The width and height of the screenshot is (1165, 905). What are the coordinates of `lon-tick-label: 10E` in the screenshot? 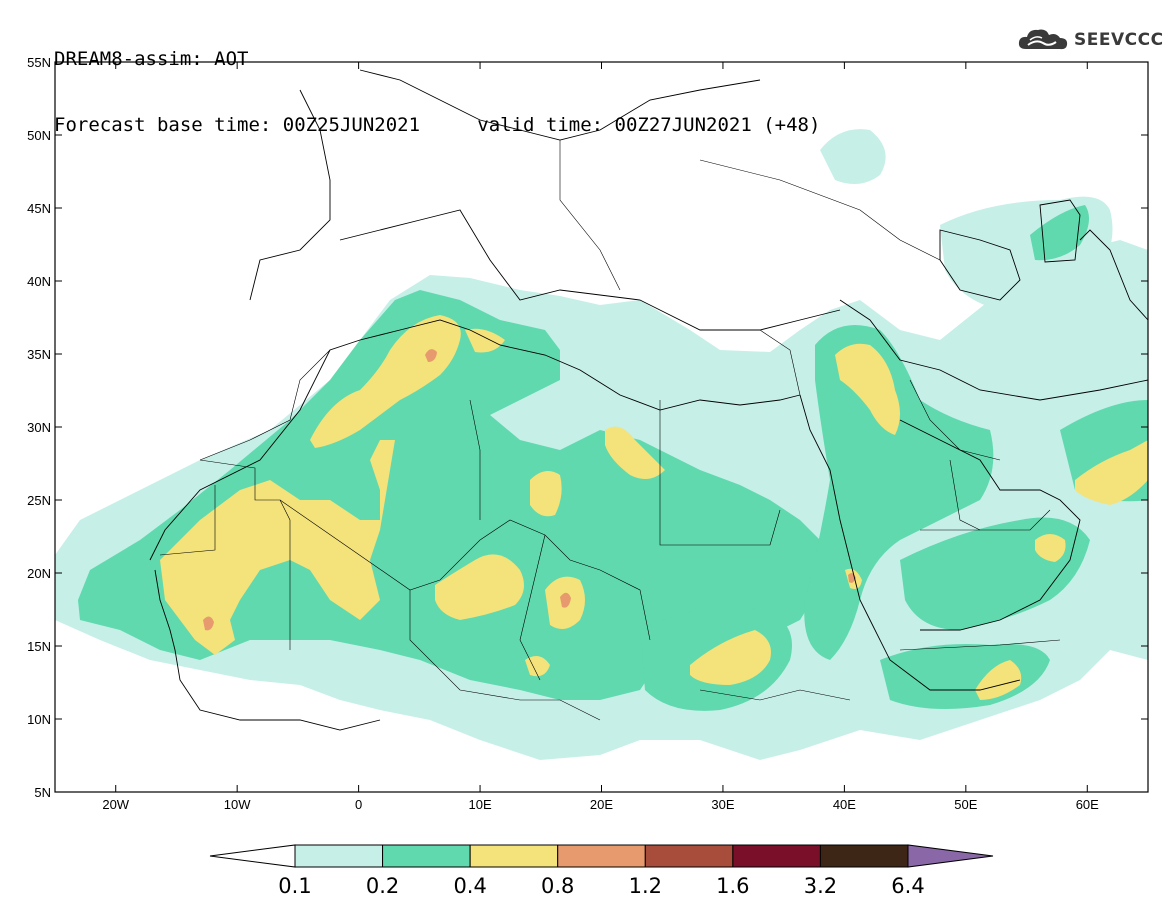 It's located at (479, 804).